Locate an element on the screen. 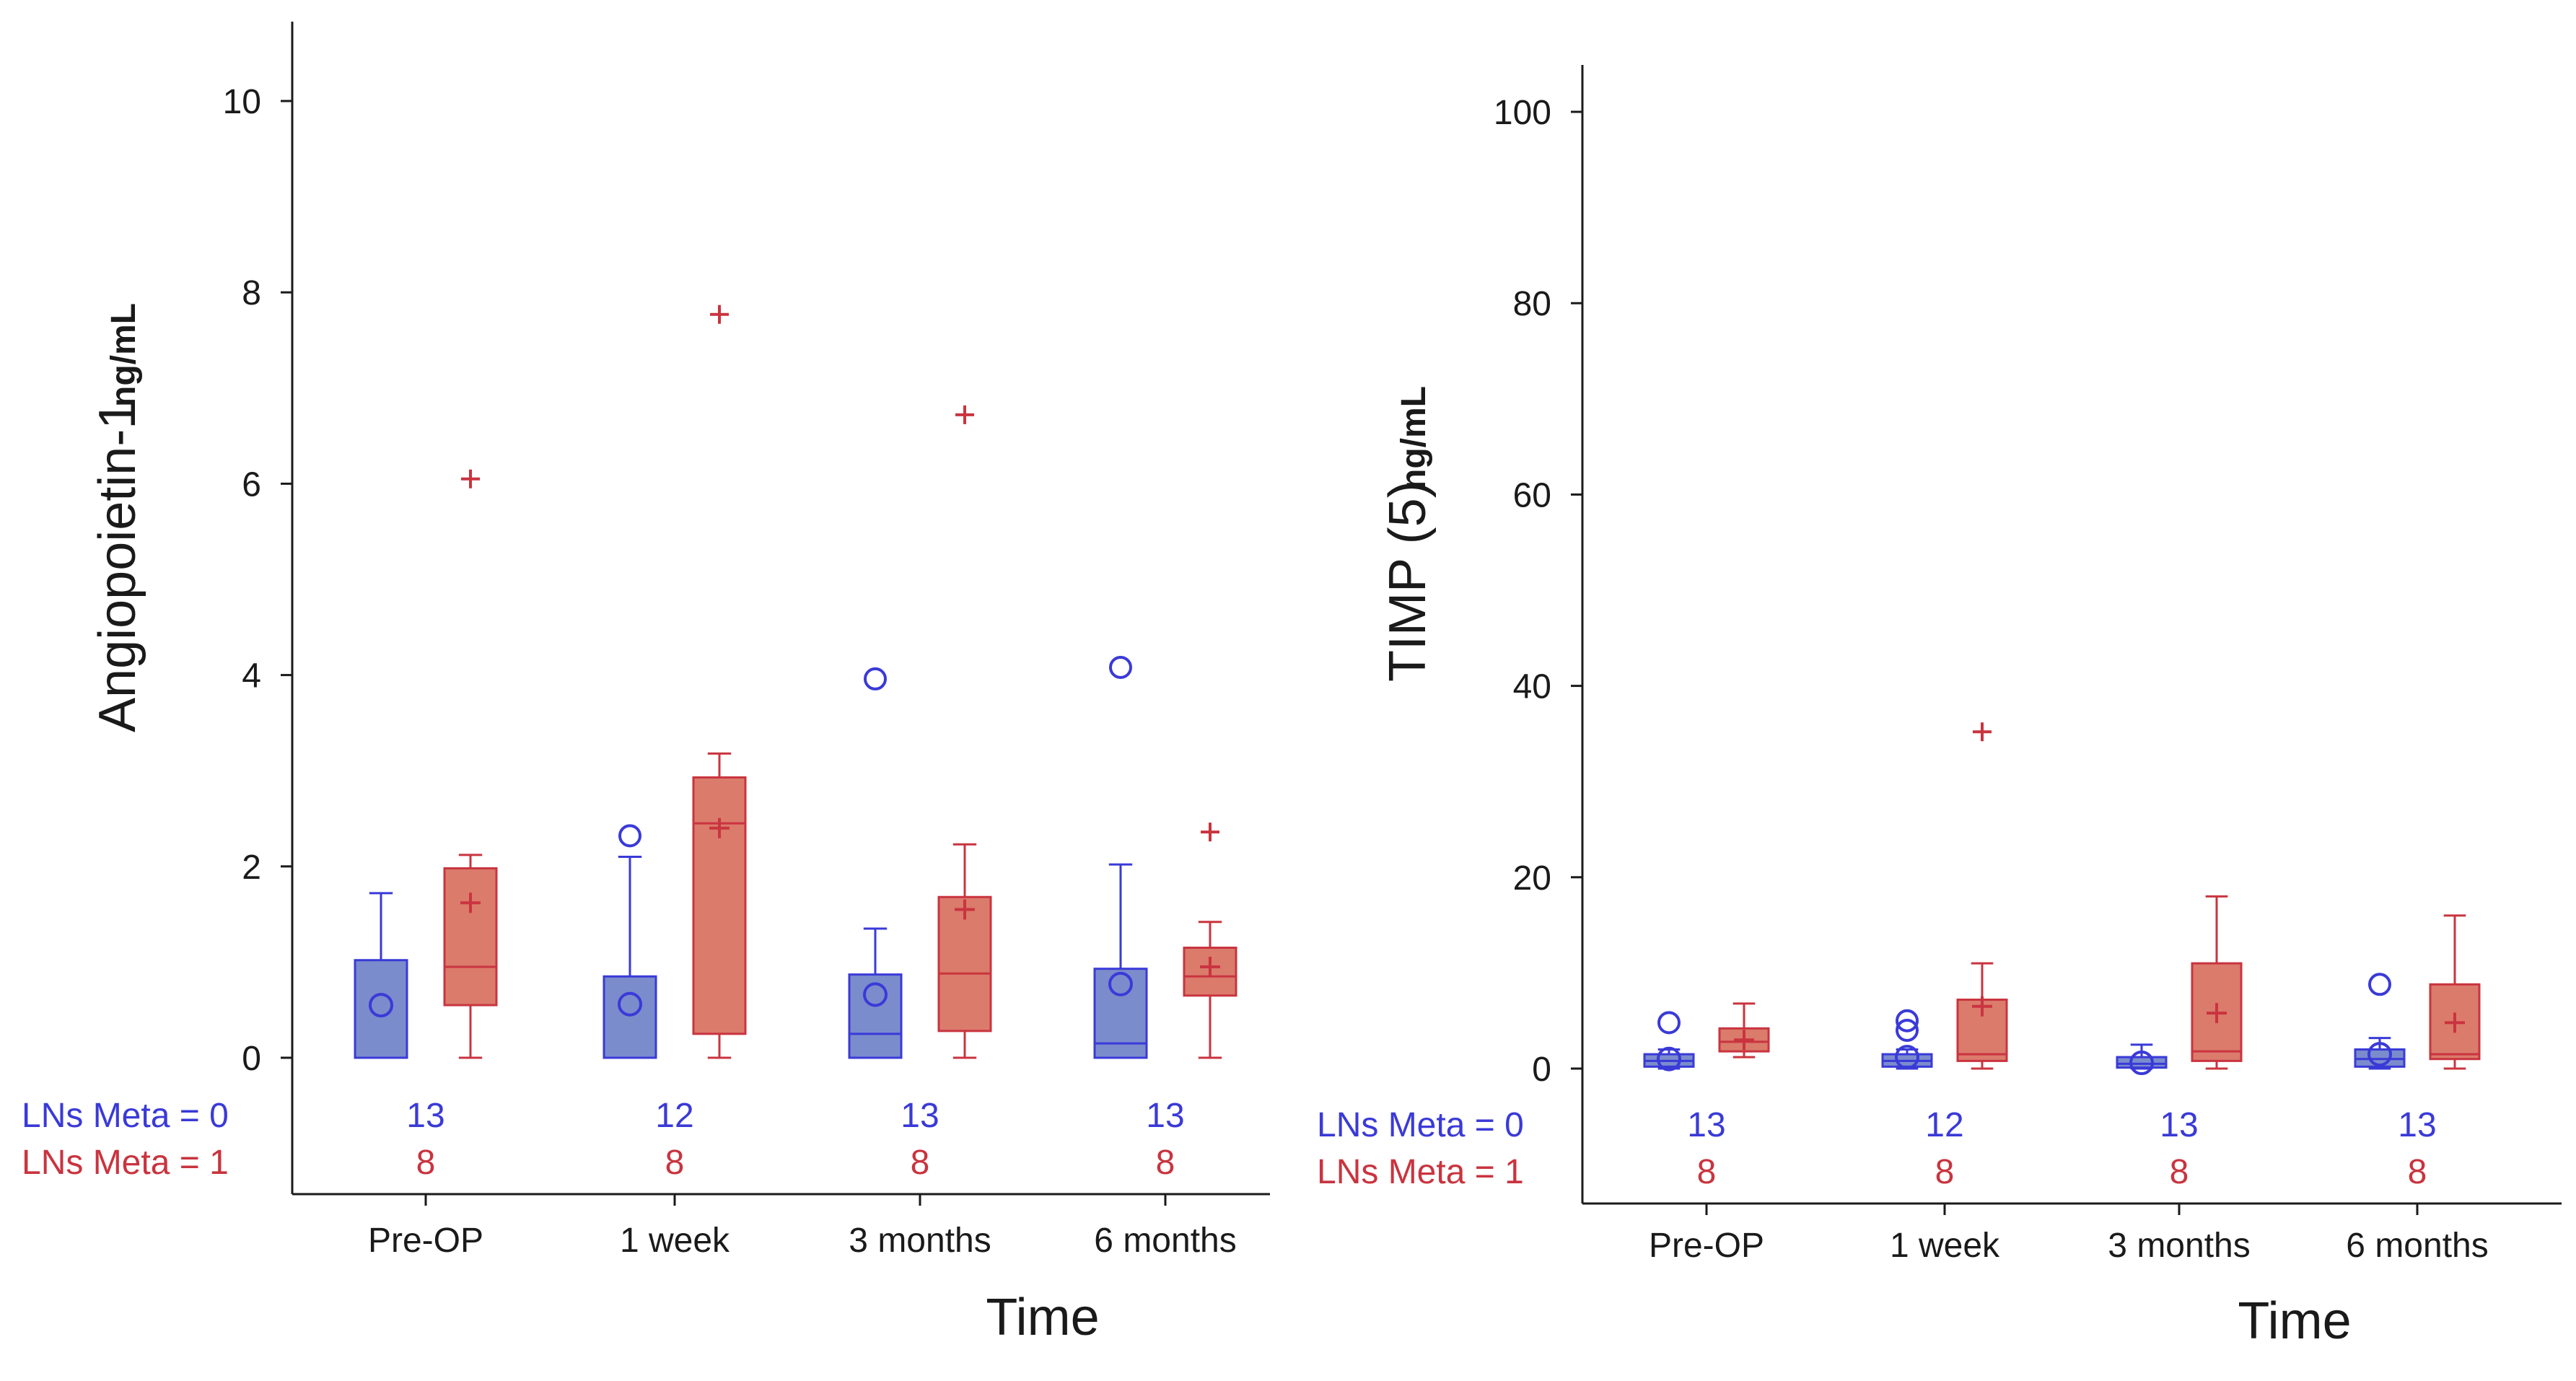  y-tick-label: 6 is located at coordinates (251, 485).